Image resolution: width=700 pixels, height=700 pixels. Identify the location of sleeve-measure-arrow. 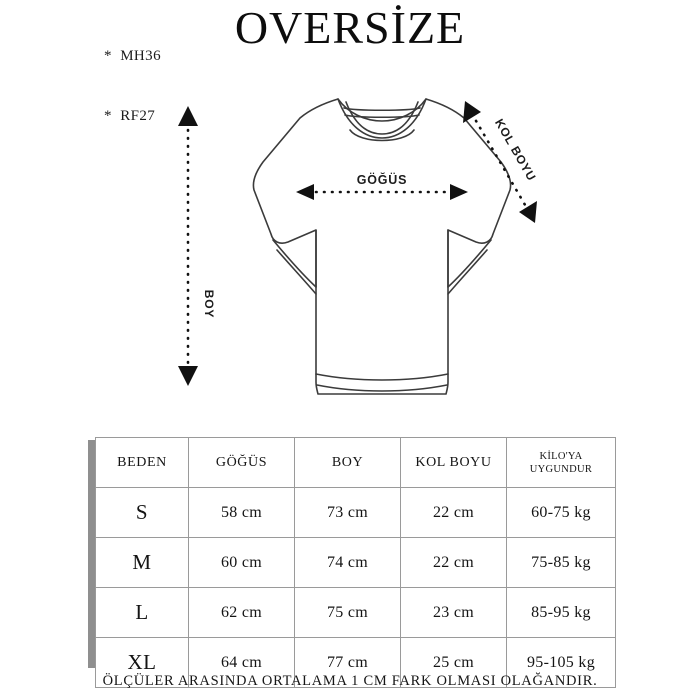
(500, 162).